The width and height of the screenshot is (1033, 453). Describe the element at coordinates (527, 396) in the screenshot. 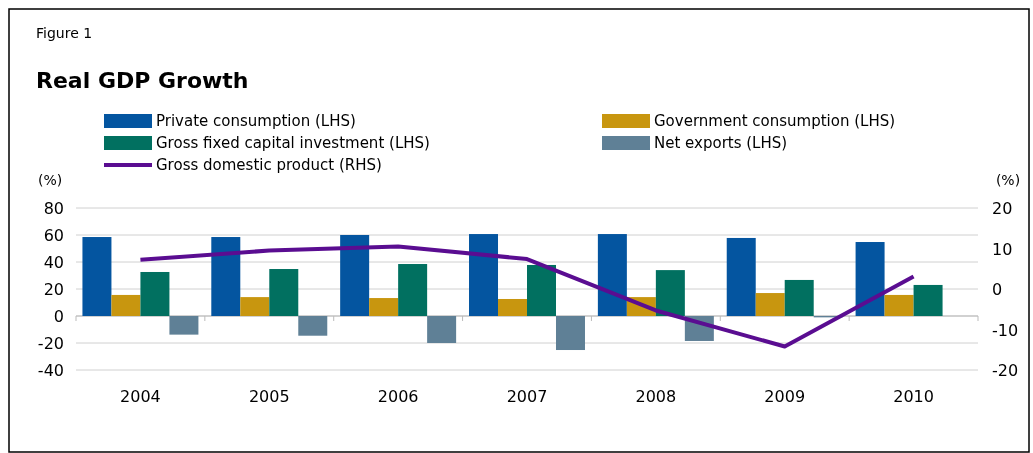

I see `x-tick-label: 2007` at that location.